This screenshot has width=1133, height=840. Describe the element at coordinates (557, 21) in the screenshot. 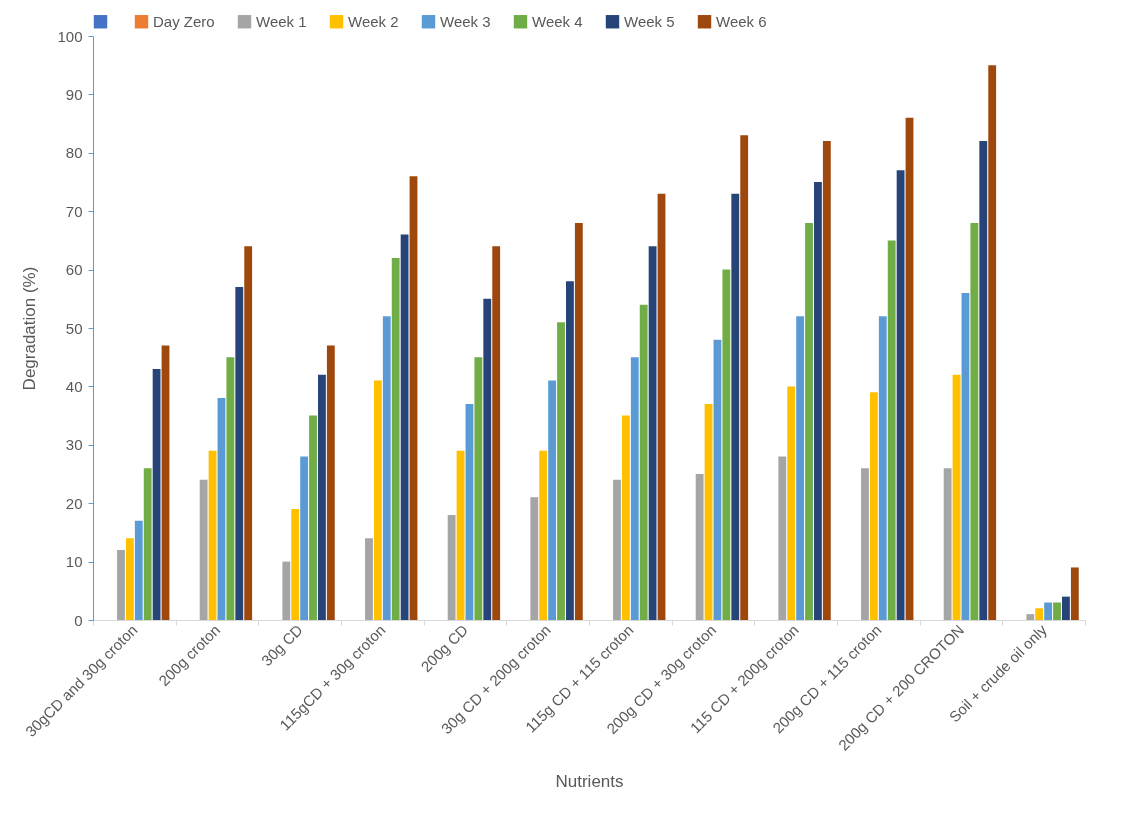

I see `legend-label: Week 4` at that location.